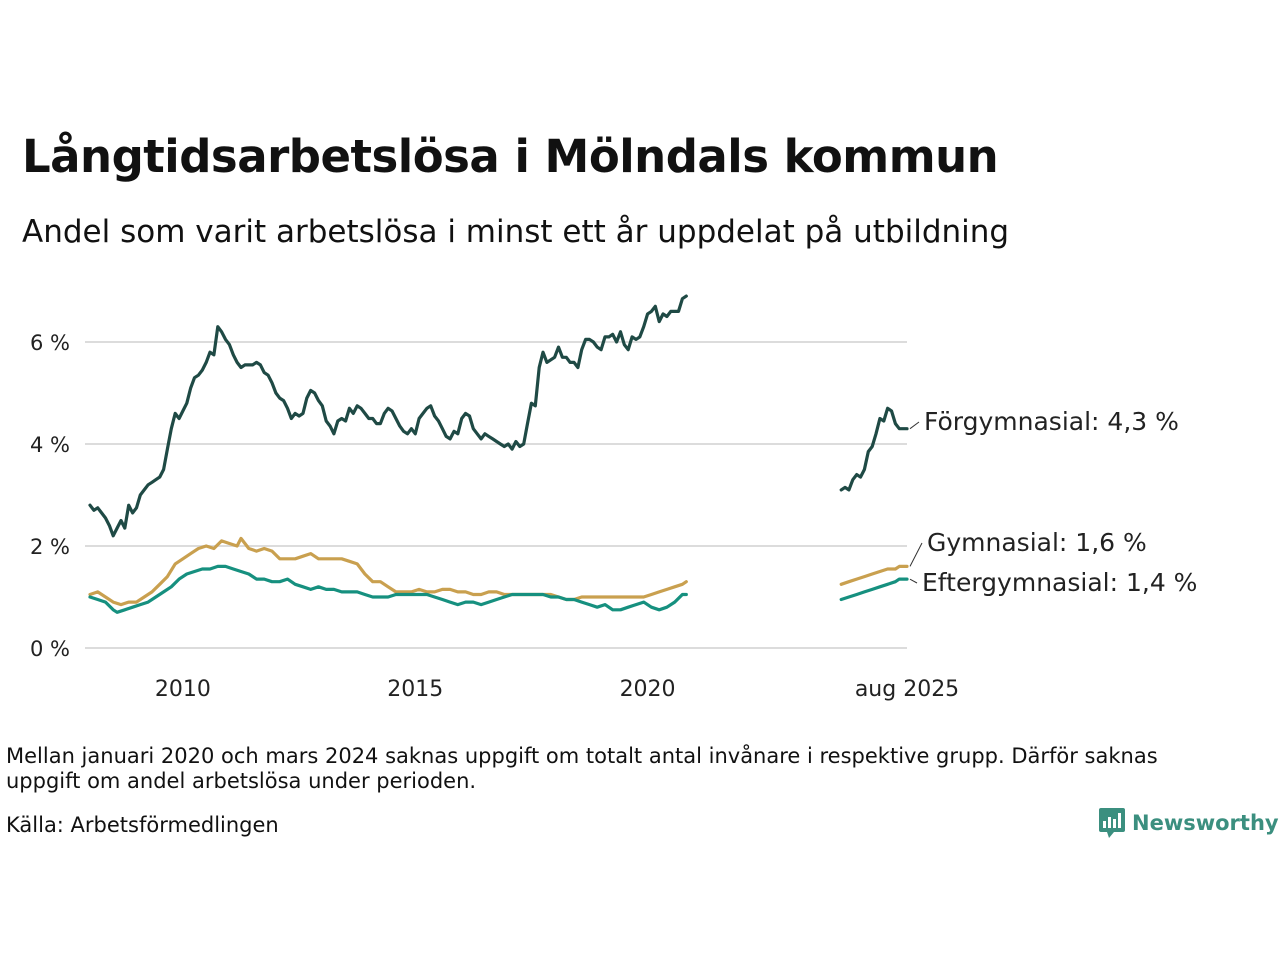 The width and height of the screenshot is (1280, 960). What do you see at coordinates (50, 343) in the screenshot?
I see `y-tick-label: 6 %` at bounding box center [50, 343].